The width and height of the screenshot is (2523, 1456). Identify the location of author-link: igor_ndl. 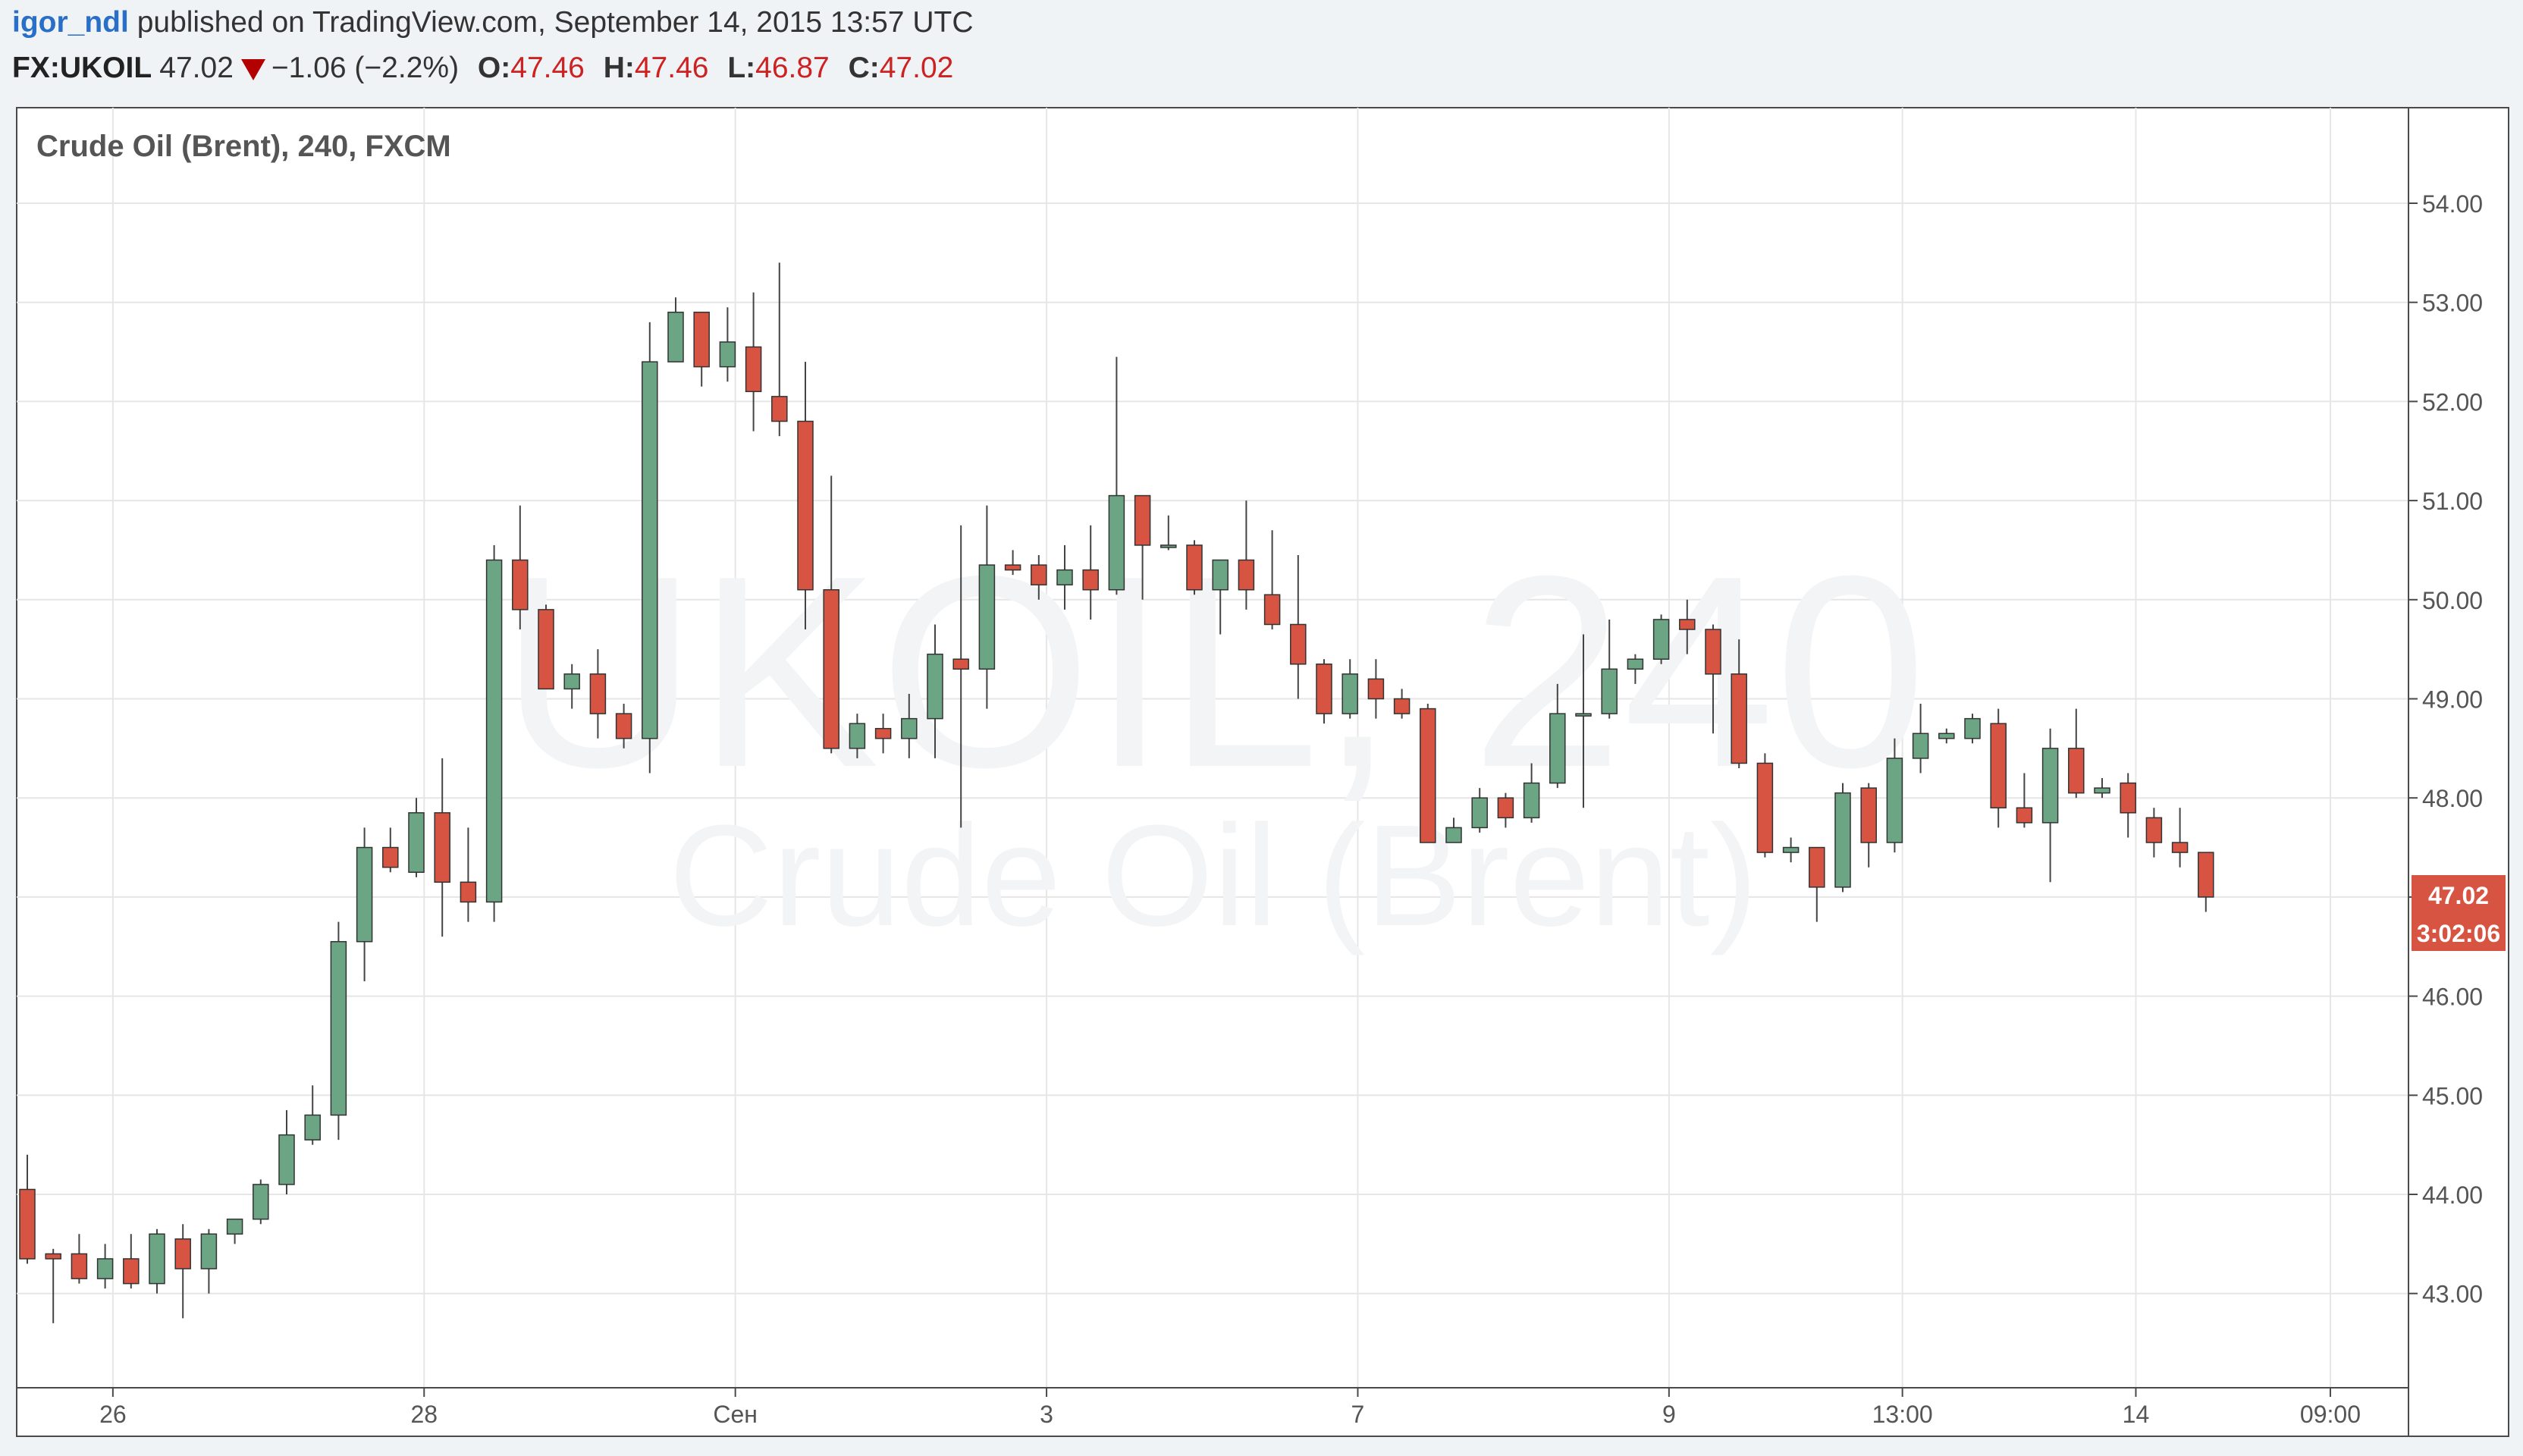
(70, 22).